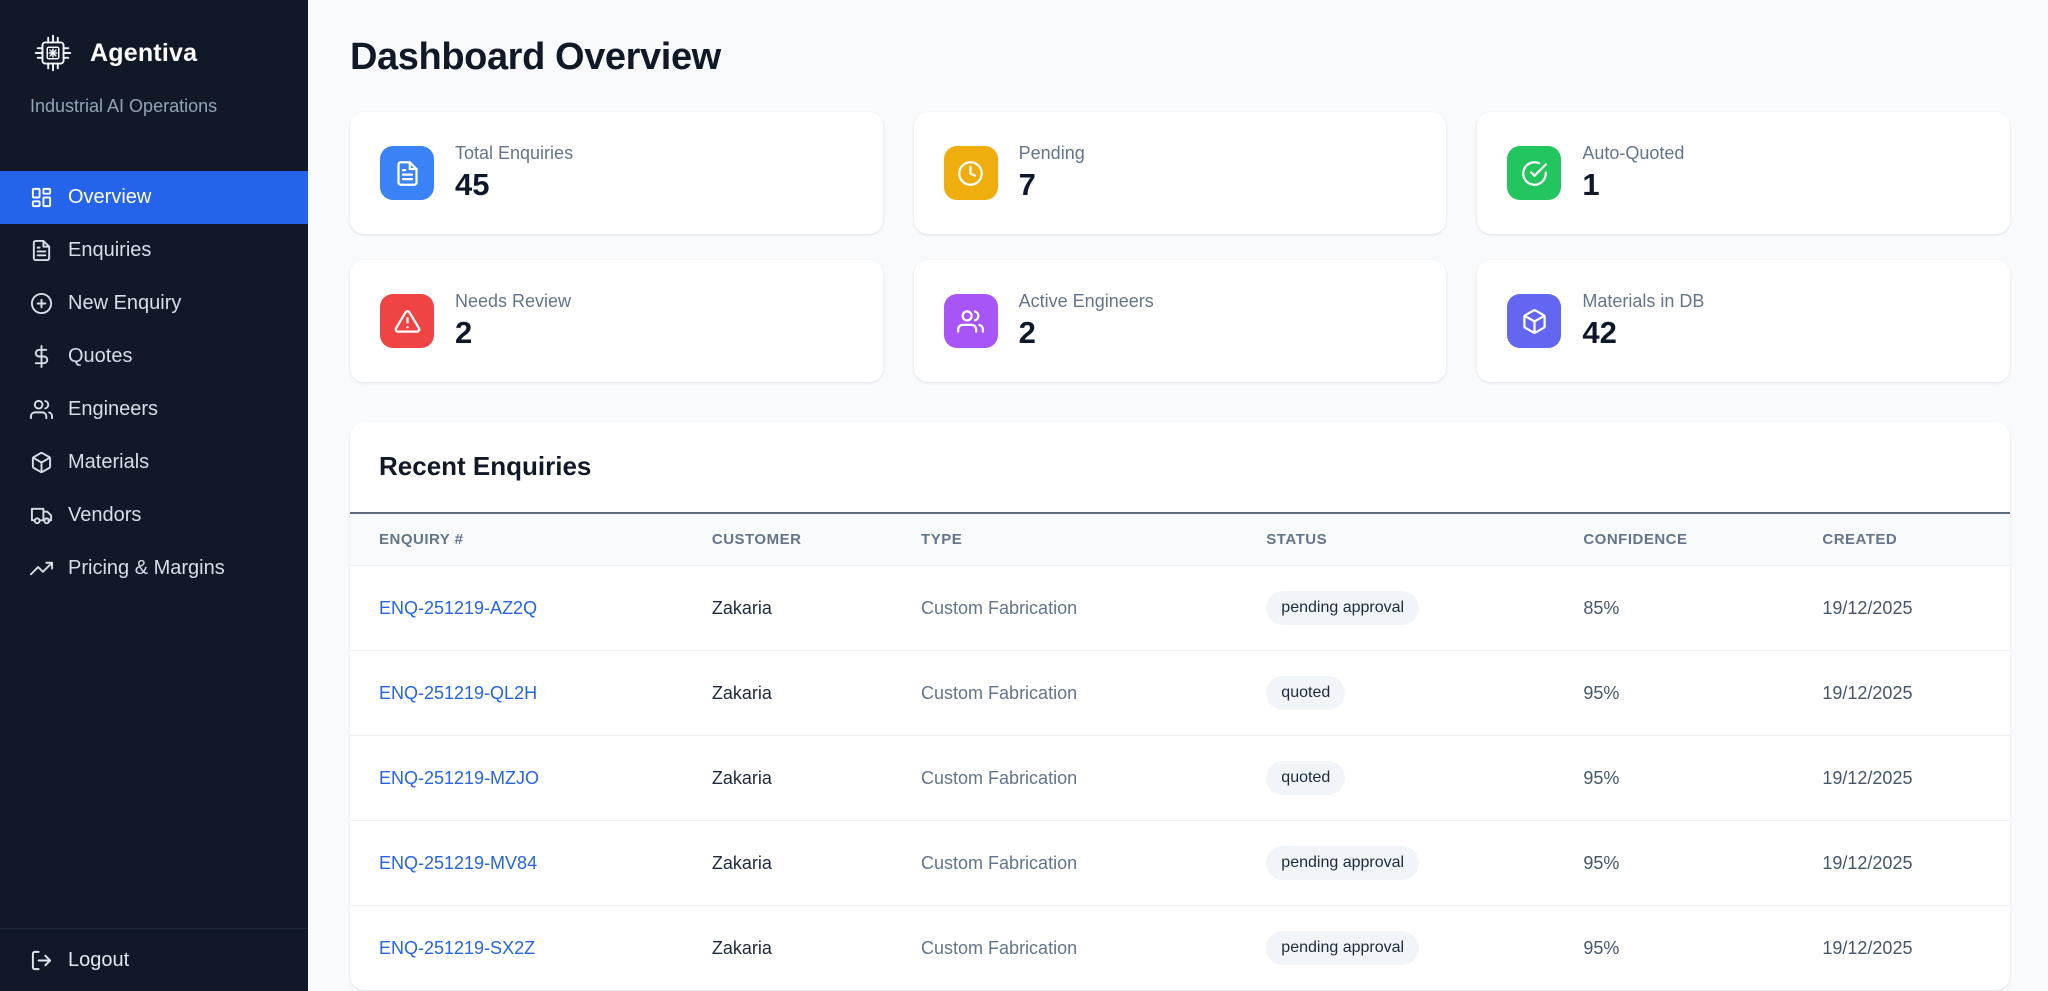  I want to click on logout-button: Logout, so click(79, 960).